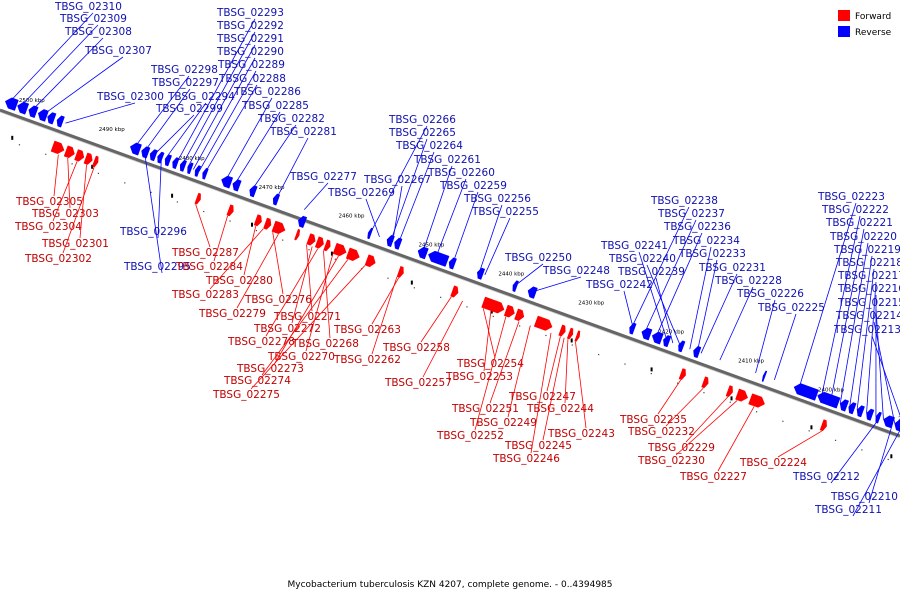  Describe the element at coordinates (538, 258) in the screenshot. I see `reverse-gene-label: TBSG_02250` at that location.